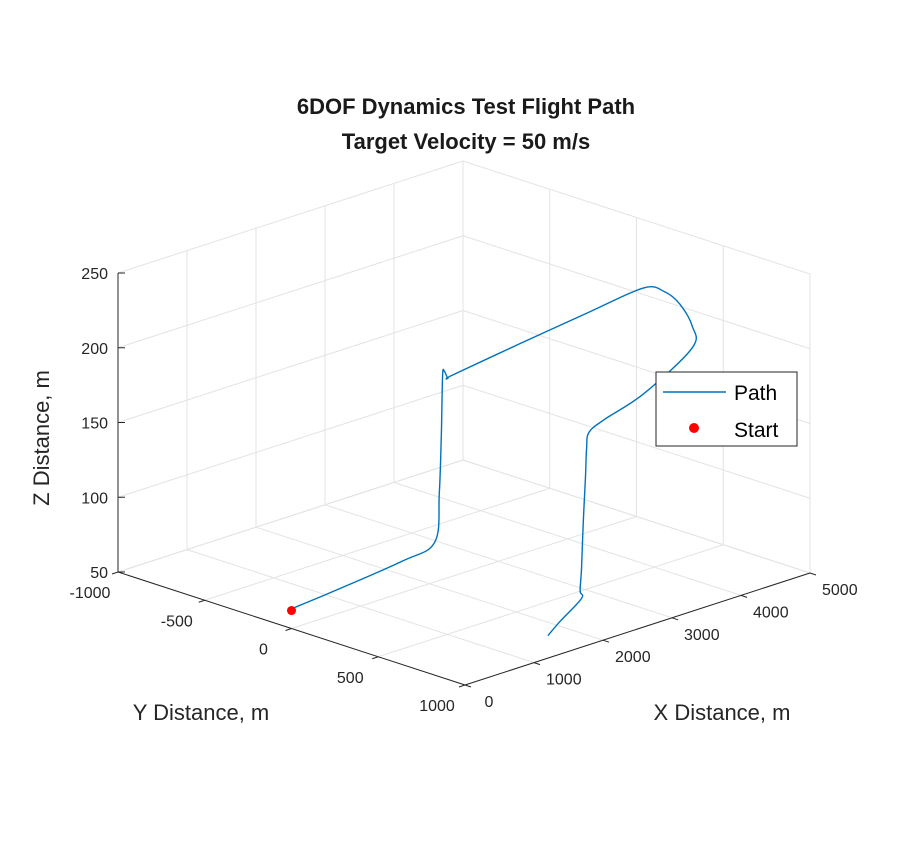 The height and width of the screenshot is (856, 900). Describe the element at coordinates (722, 712) in the screenshot. I see `x-axis-label: X Distance, m` at that location.